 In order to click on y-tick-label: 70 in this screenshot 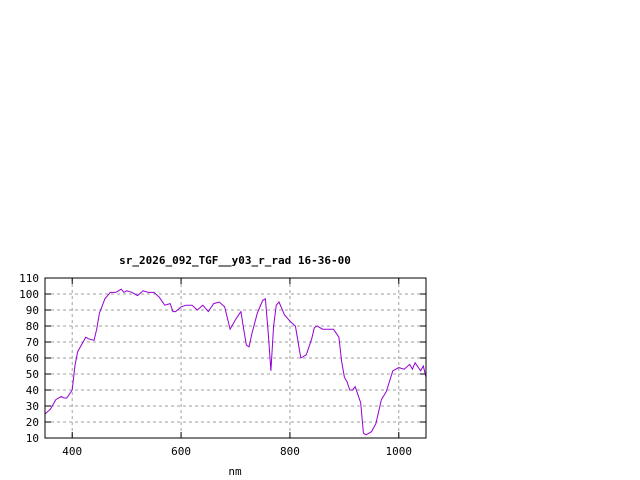, I will do `click(32, 342)`.